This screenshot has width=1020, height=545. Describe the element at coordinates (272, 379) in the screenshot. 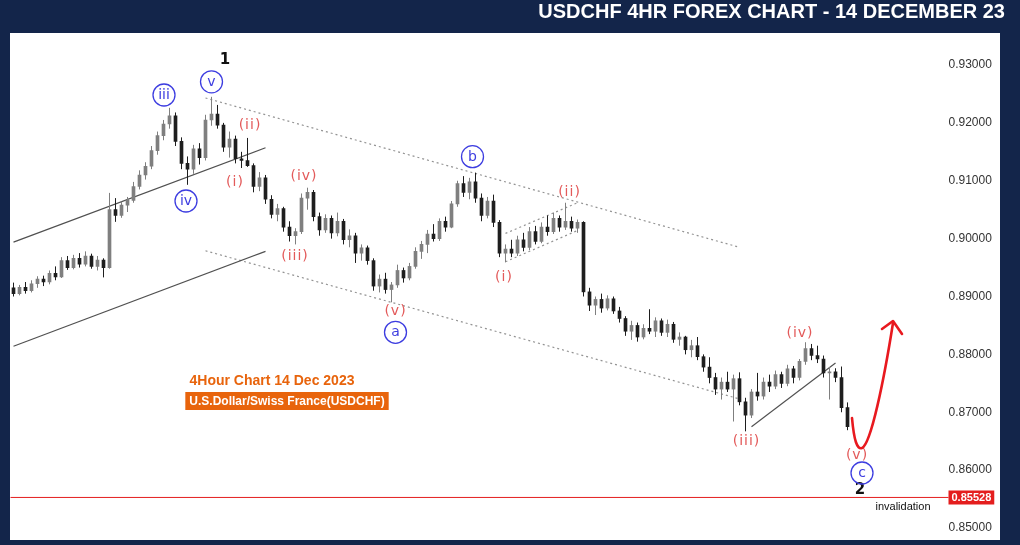

I see `annotation: 4Hour Chart 14 Dec 2023` at that location.